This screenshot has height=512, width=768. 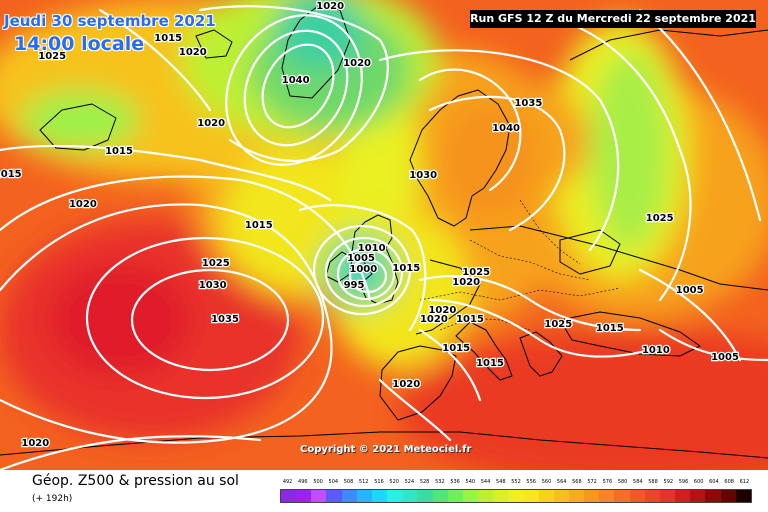 What do you see at coordinates (683, 482) in the screenshot?
I see `color-scale-label: 596` at bounding box center [683, 482].